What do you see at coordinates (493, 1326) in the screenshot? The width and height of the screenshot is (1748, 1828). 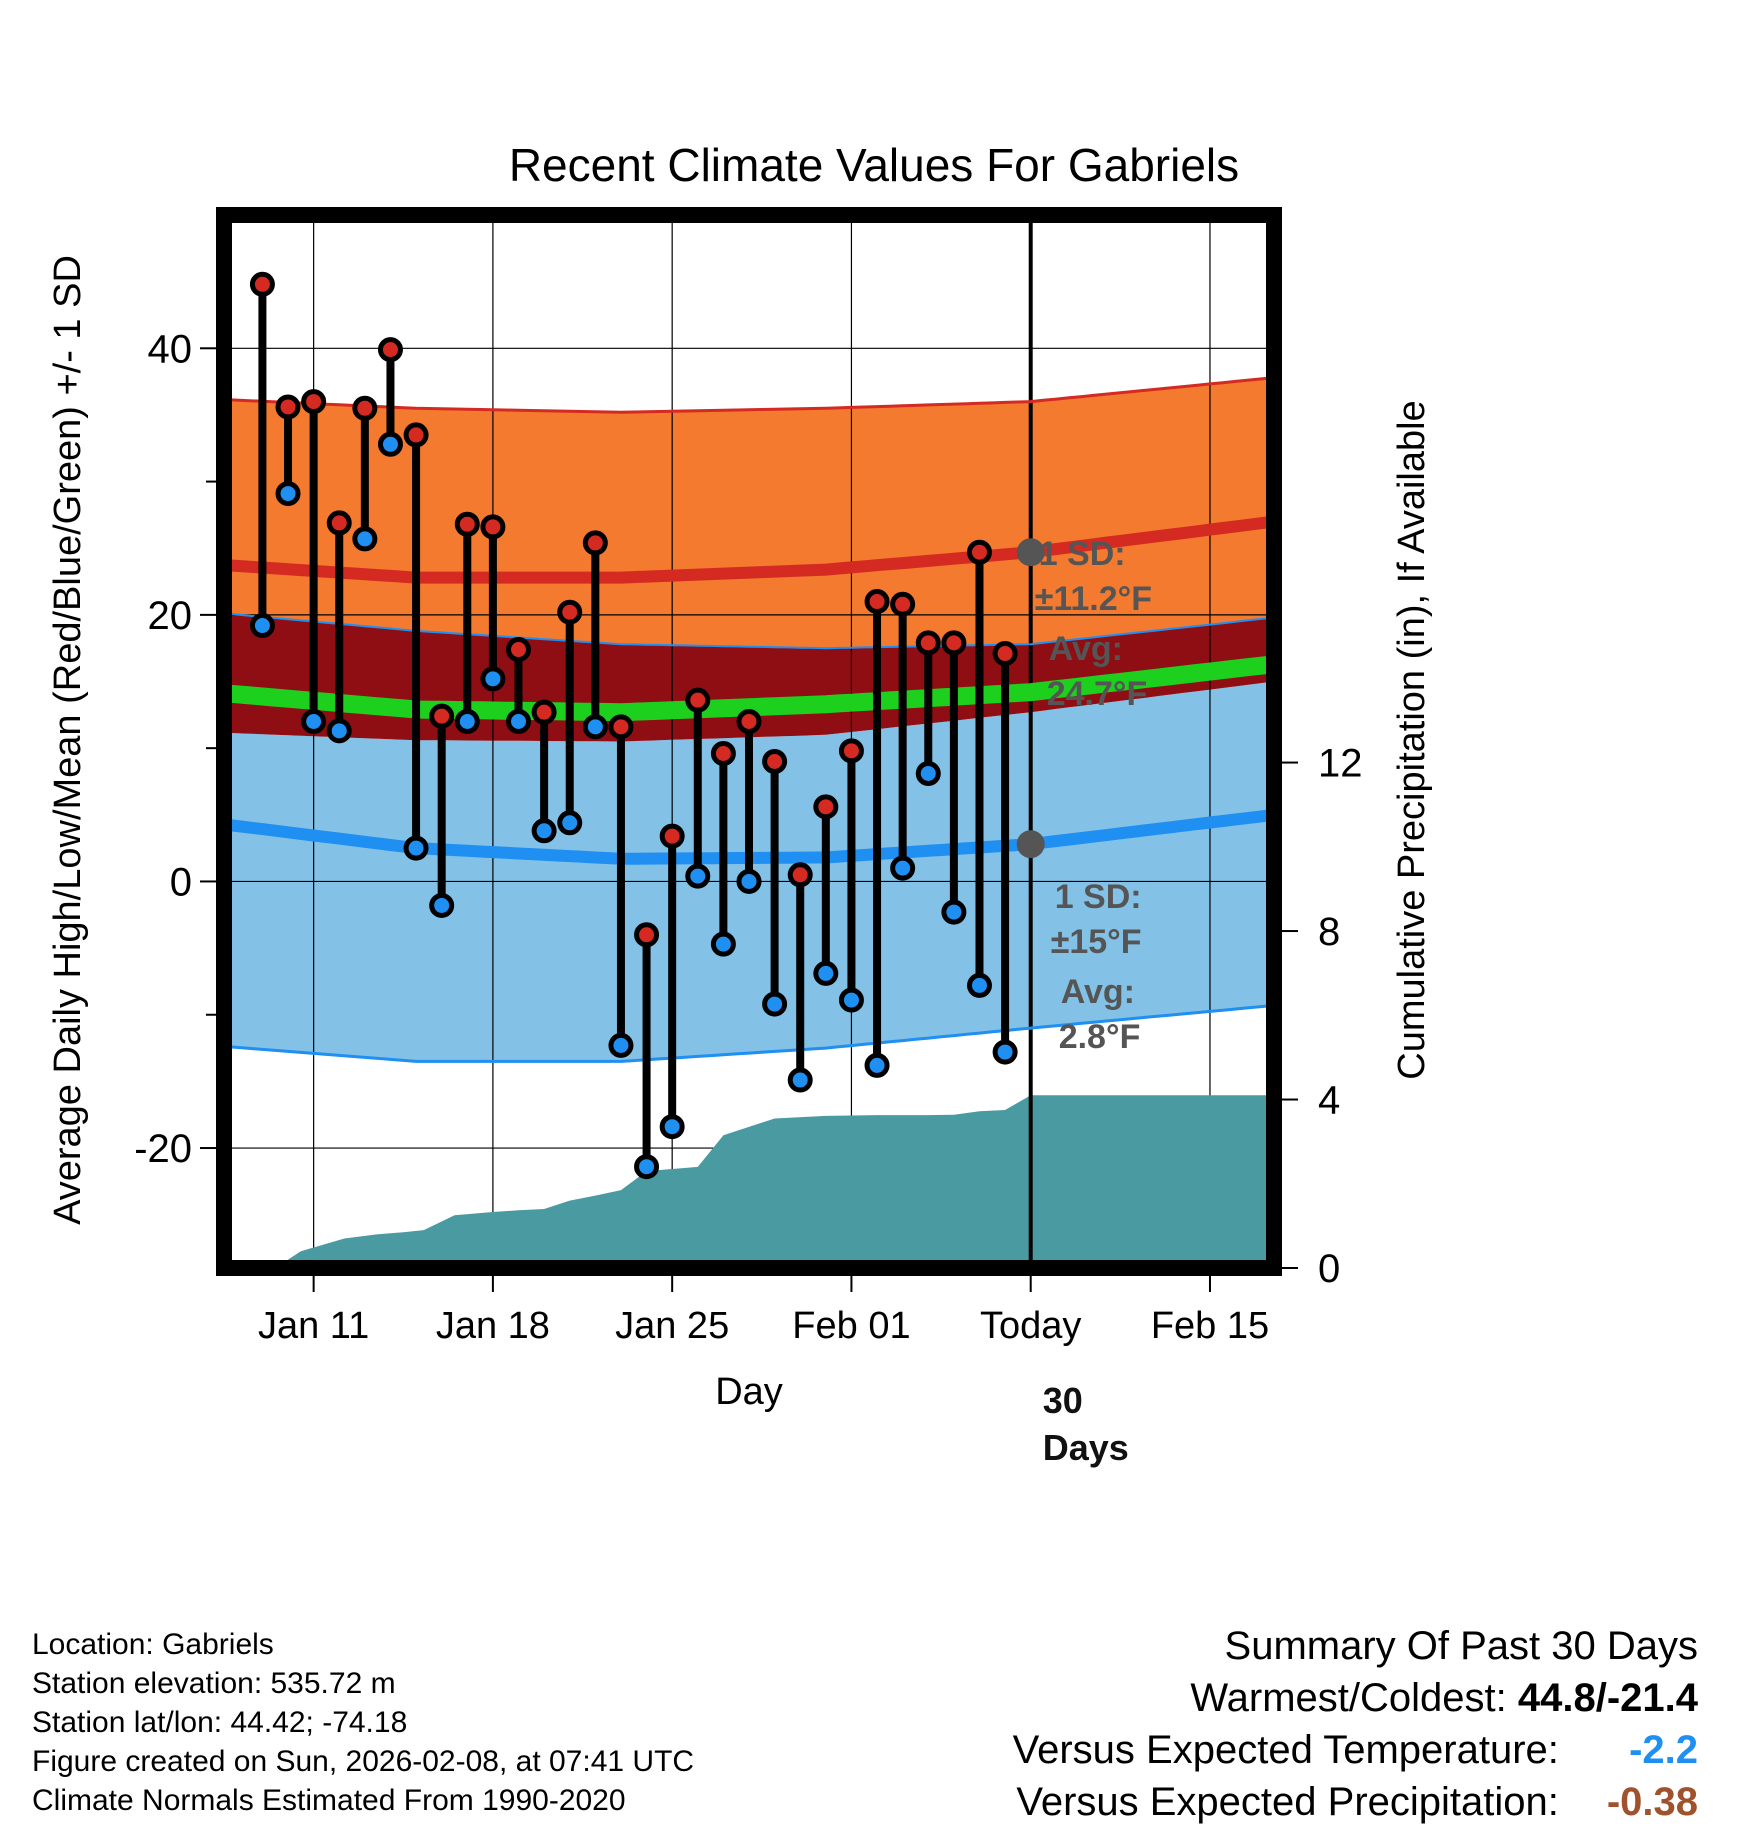 I see `x-tick-label: Jan 18` at bounding box center [493, 1326].